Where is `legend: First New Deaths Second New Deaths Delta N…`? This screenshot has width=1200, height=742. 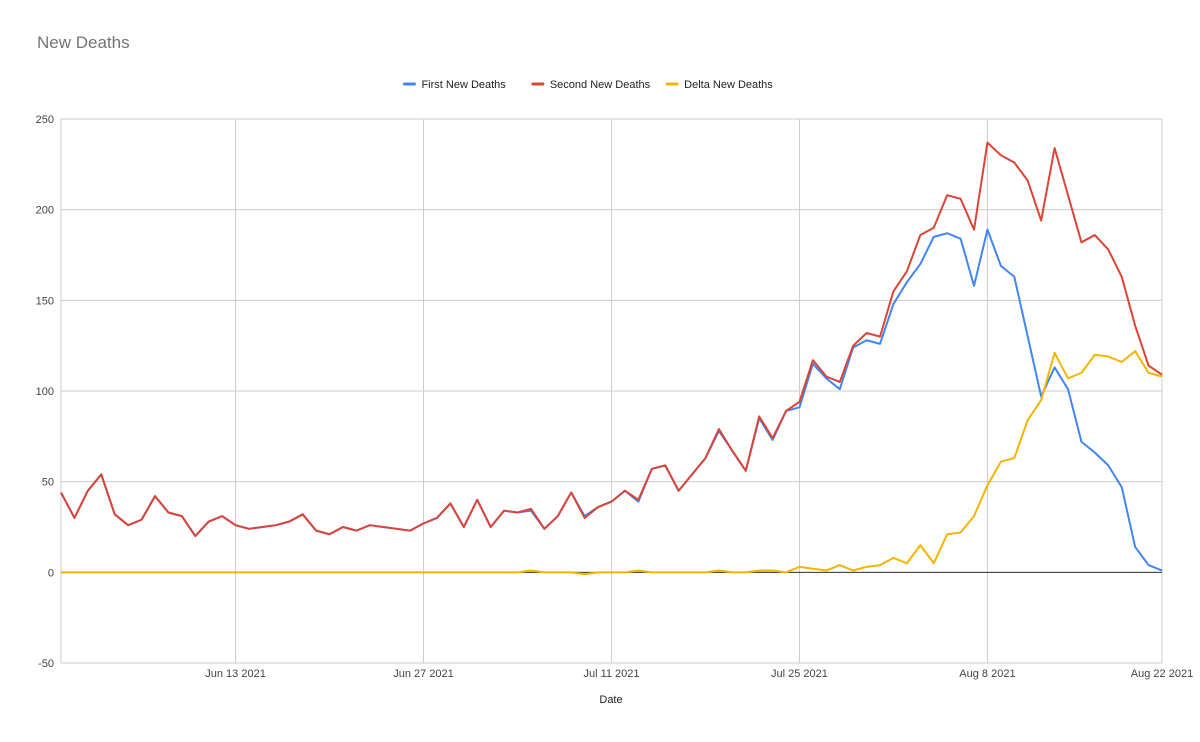
legend: First New Deaths Second New Deaths Delta N… is located at coordinates (587, 85).